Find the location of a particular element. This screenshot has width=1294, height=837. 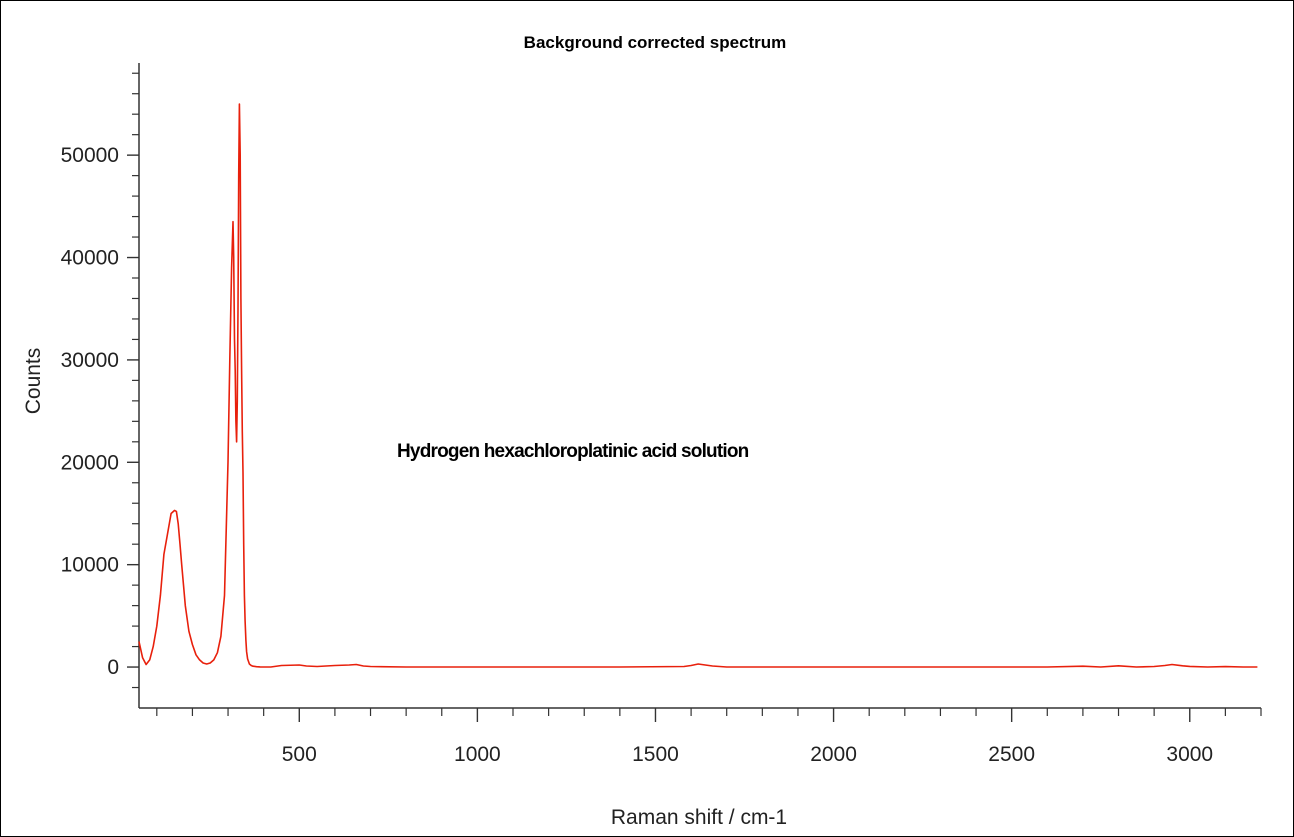

x-tick-label: 3000 is located at coordinates (1189, 754).